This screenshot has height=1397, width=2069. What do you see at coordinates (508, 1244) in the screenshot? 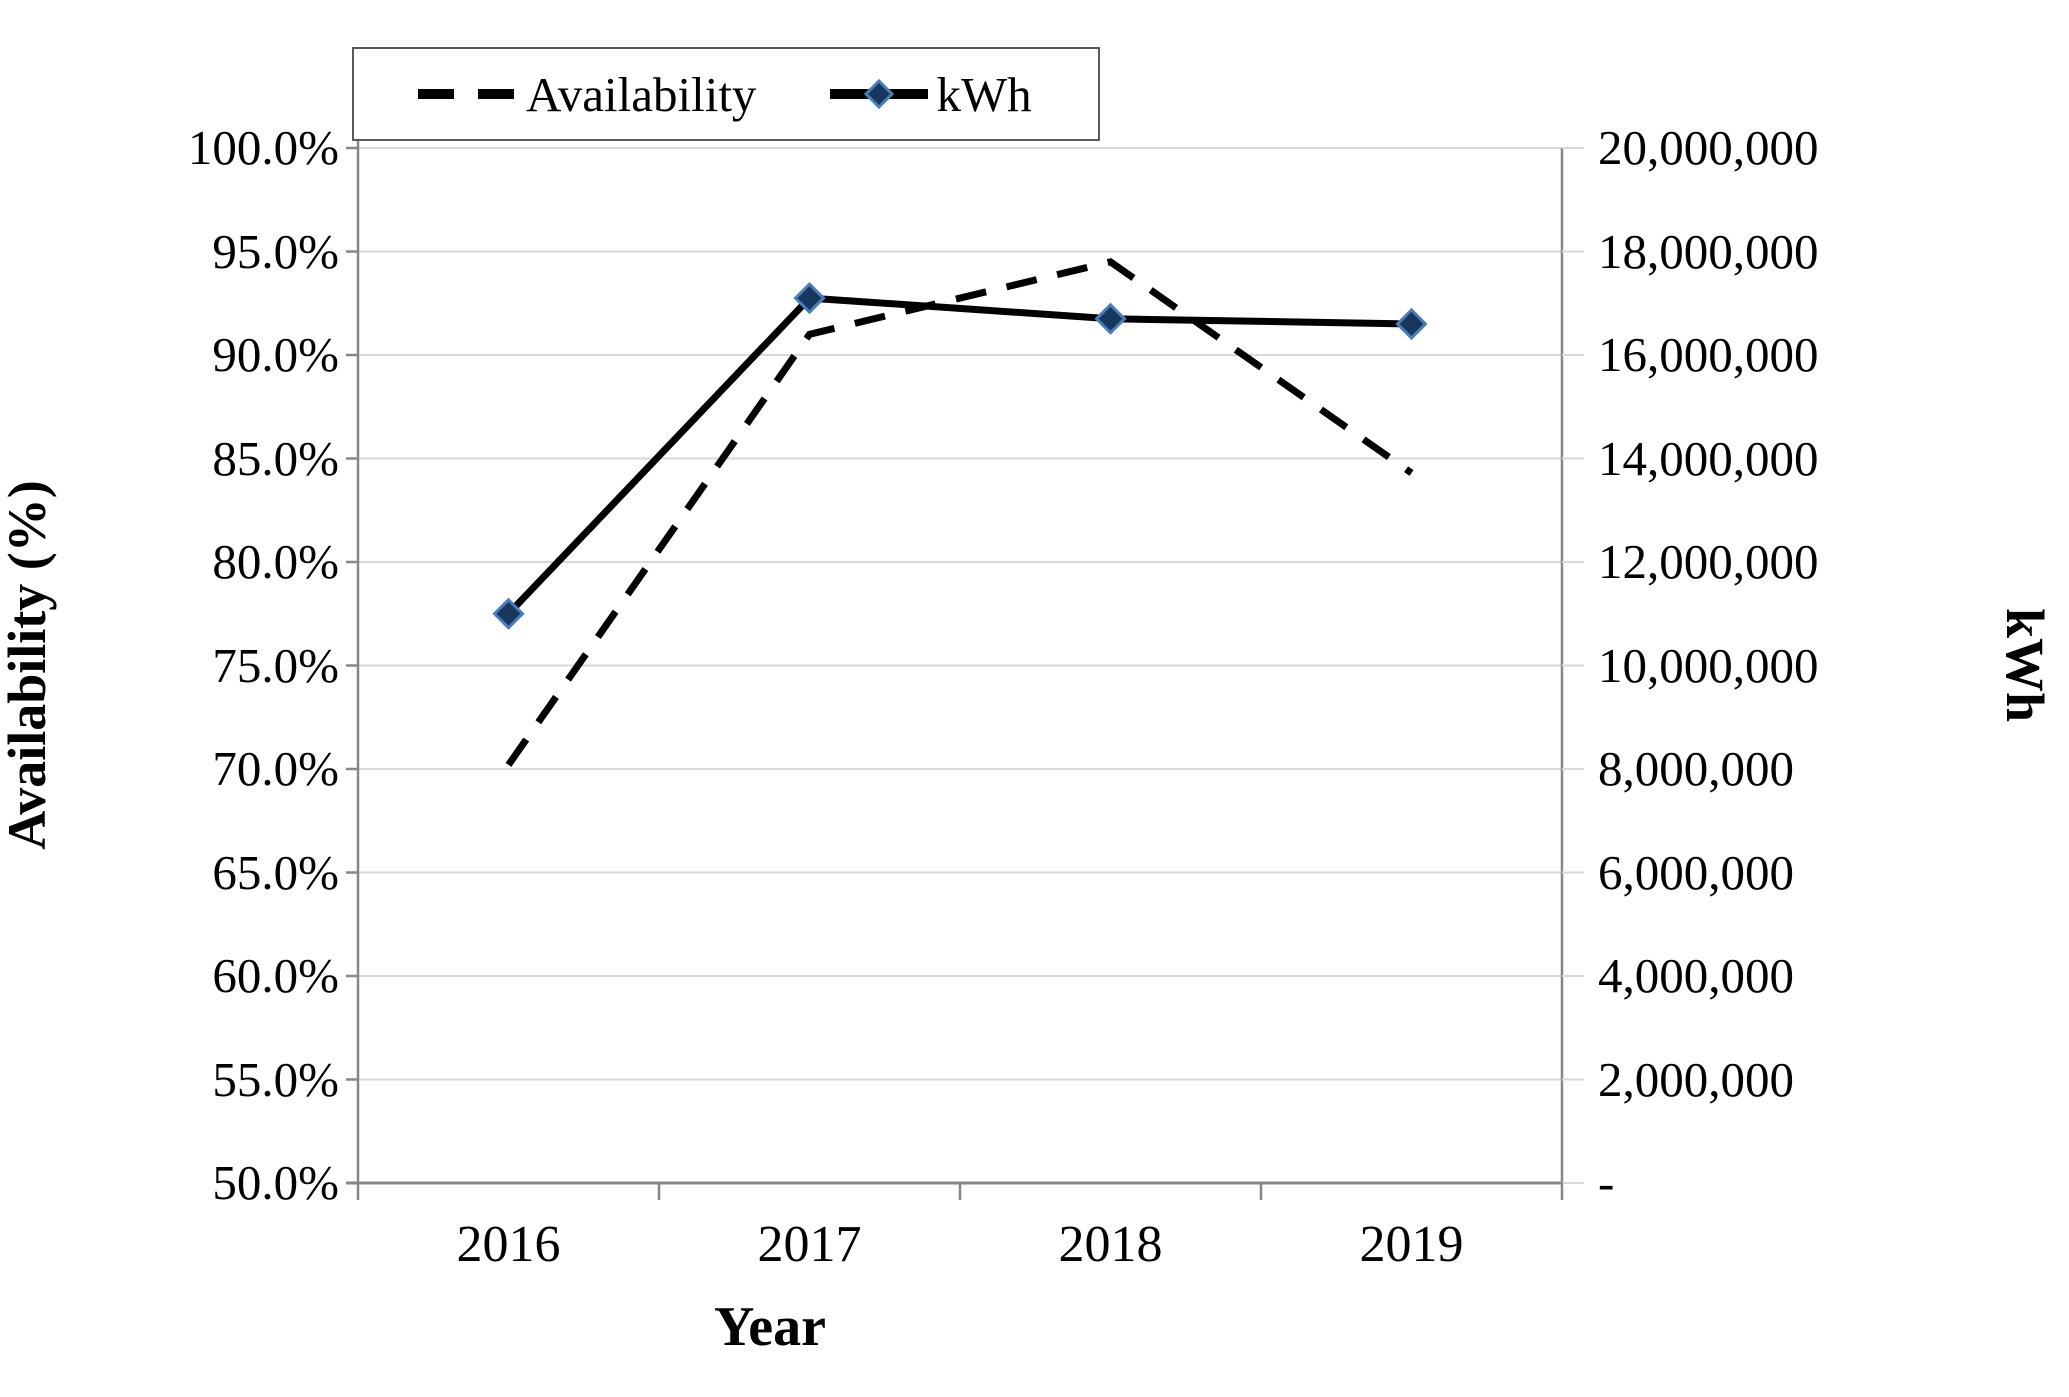
I see `x-axis-tick-label: 2016` at bounding box center [508, 1244].